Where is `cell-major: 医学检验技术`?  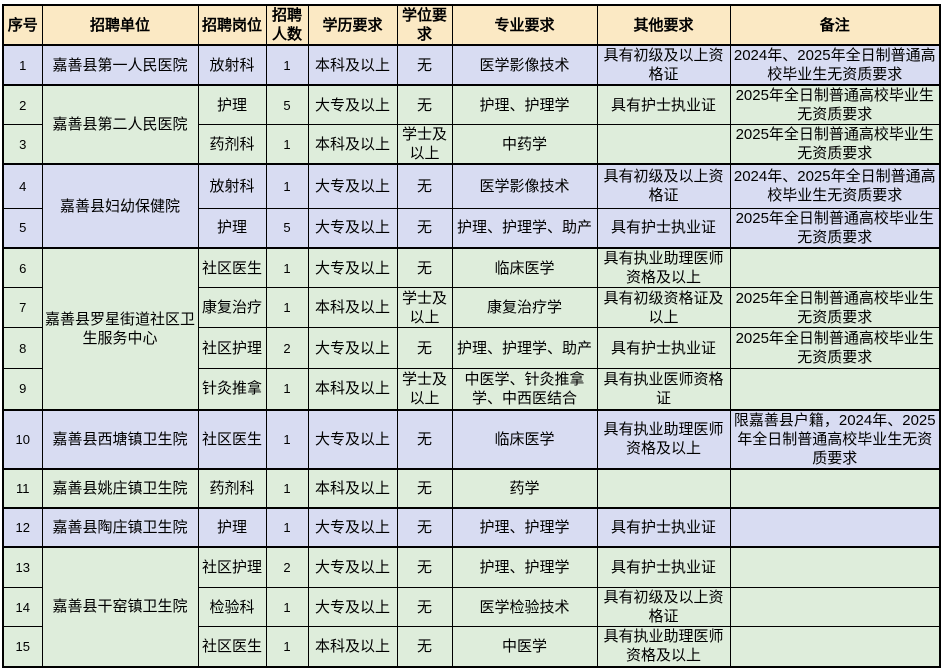
cell-major: 医学检验技术 is located at coordinates (524, 607).